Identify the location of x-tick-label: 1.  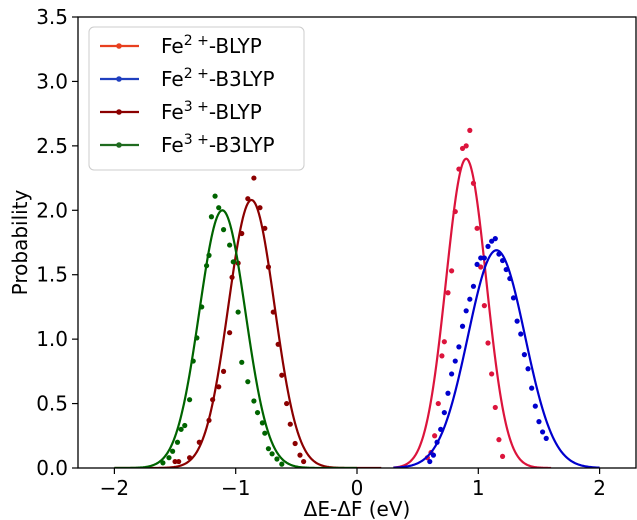
(478, 488).